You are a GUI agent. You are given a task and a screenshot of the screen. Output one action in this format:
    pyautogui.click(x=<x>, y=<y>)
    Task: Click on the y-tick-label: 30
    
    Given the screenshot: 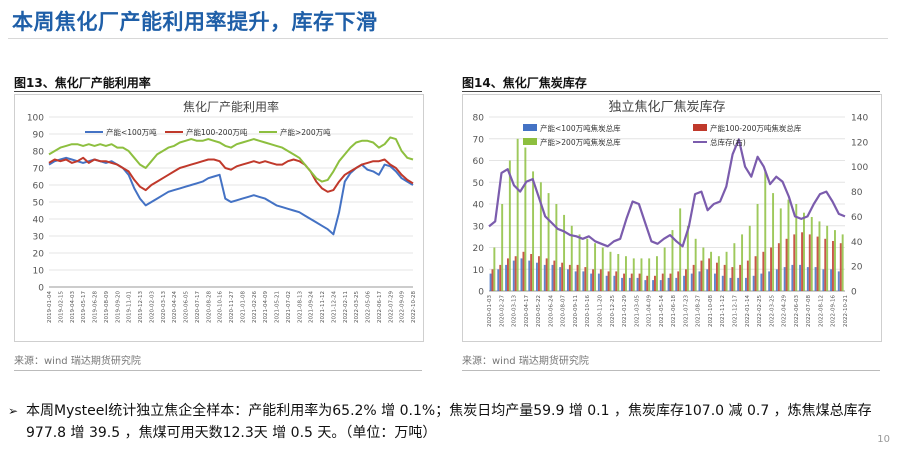 What is the action you would take?
    pyautogui.click(x=39, y=238)
    